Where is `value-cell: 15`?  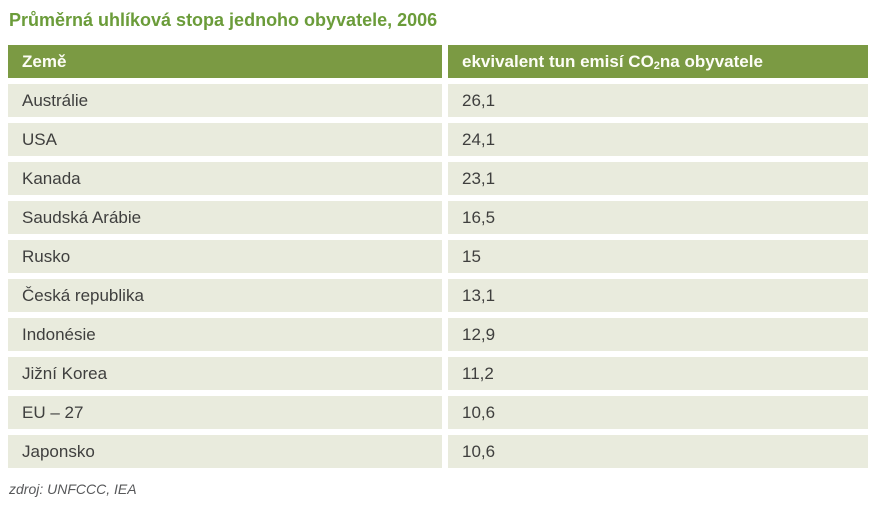
value-cell: 15 is located at coordinates (658, 256).